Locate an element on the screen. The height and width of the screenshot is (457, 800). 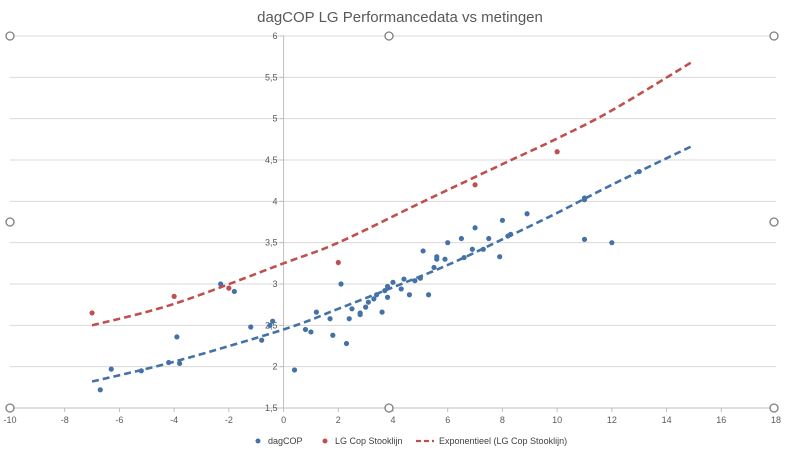
x-tick-label: -10 is located at coordinates (9, 420).